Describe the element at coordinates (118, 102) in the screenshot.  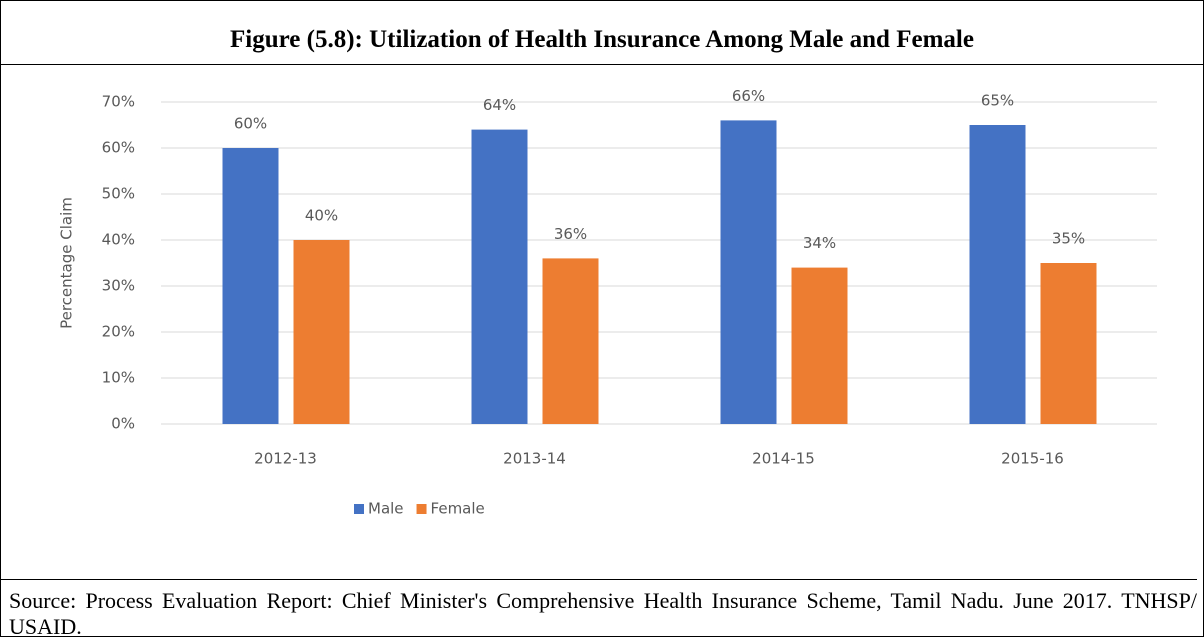
I see `y-tick-label: 70%` at that location.